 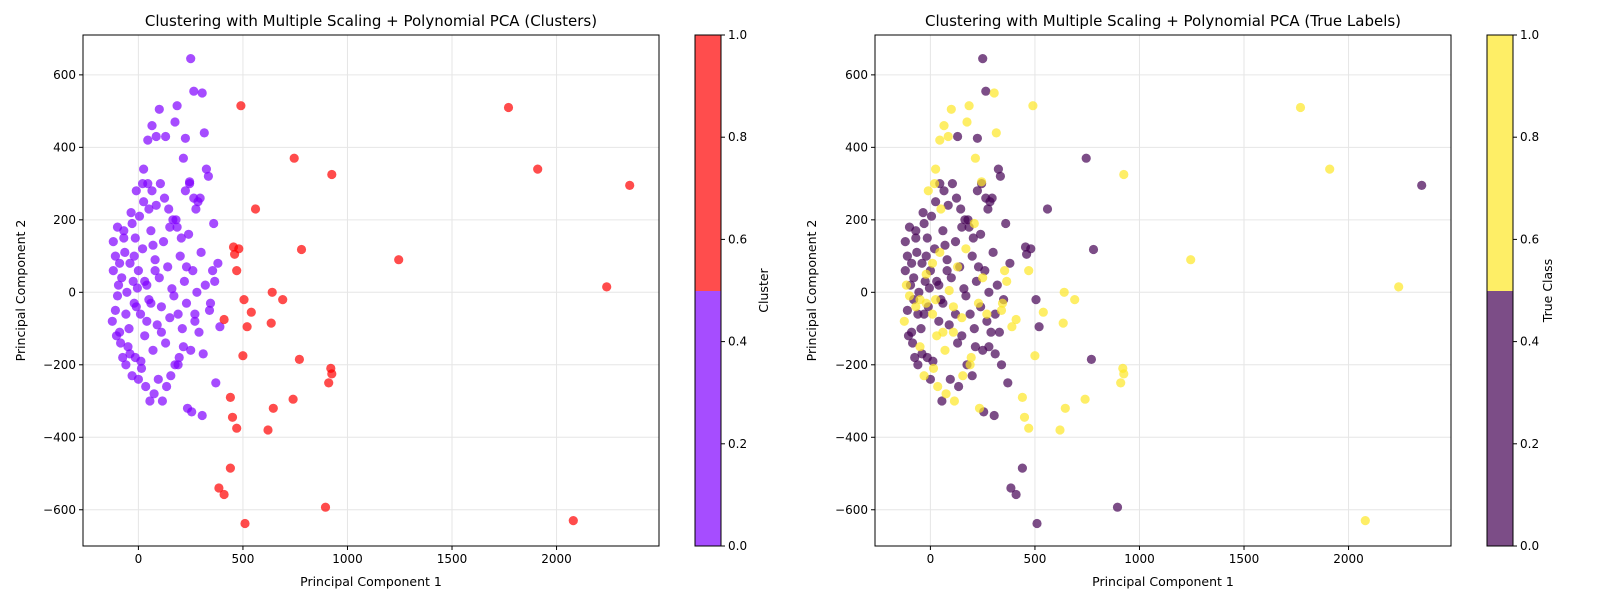 I want to click on colorbar-tick-label: 0.2, so click(x=737, y=444).